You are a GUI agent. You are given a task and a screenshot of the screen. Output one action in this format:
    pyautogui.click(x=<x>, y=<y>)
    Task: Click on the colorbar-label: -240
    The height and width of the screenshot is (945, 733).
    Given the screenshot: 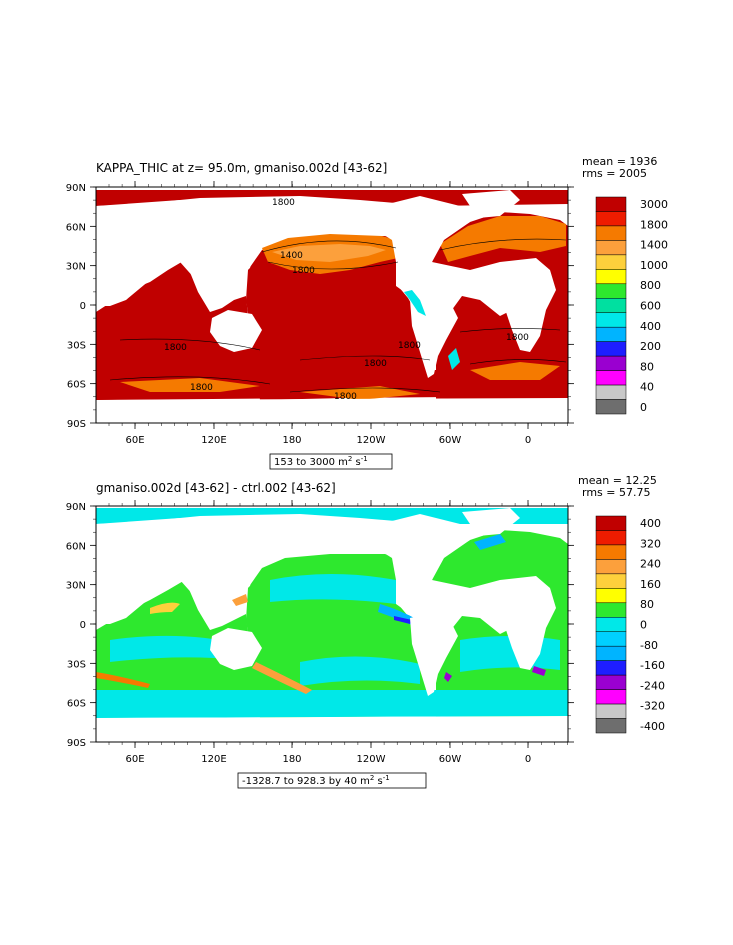 What is the action you would take?
    pyautogui.click(x=652, y=685)
    